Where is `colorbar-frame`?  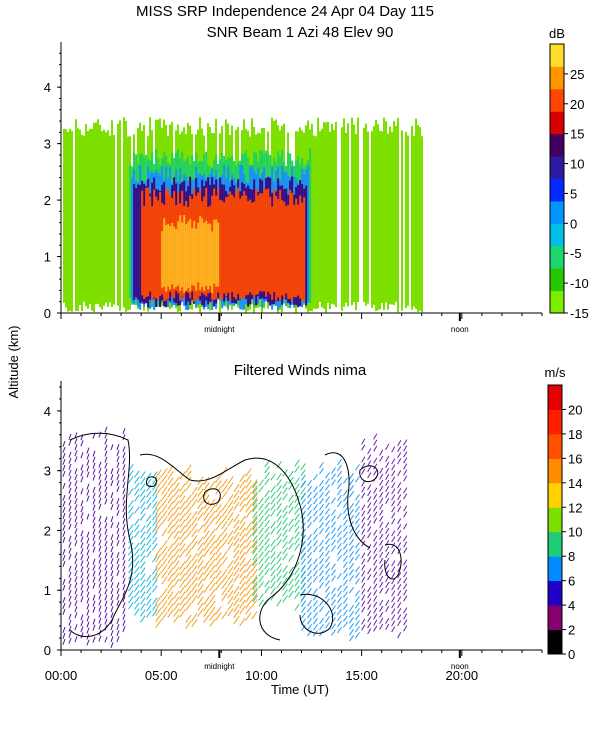
colorbar-frame is located at coordinates (555, 519).